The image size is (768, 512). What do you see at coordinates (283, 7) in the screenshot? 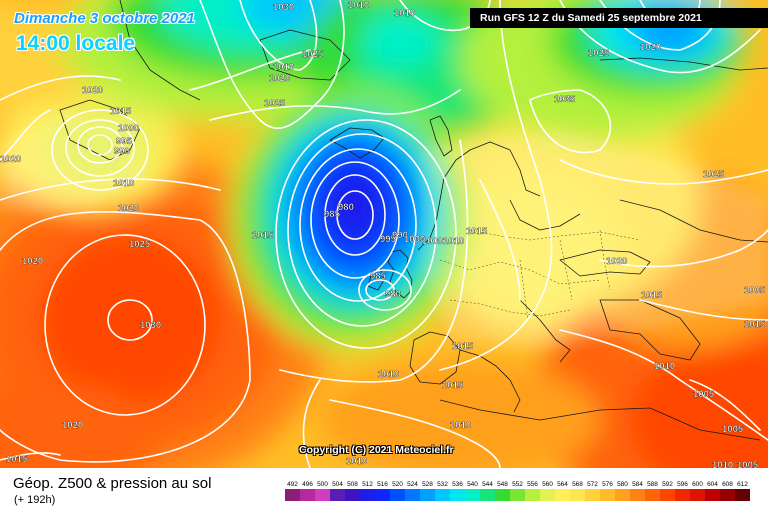
I see `isobar-label: 1030` at bounding box center [283, 7].